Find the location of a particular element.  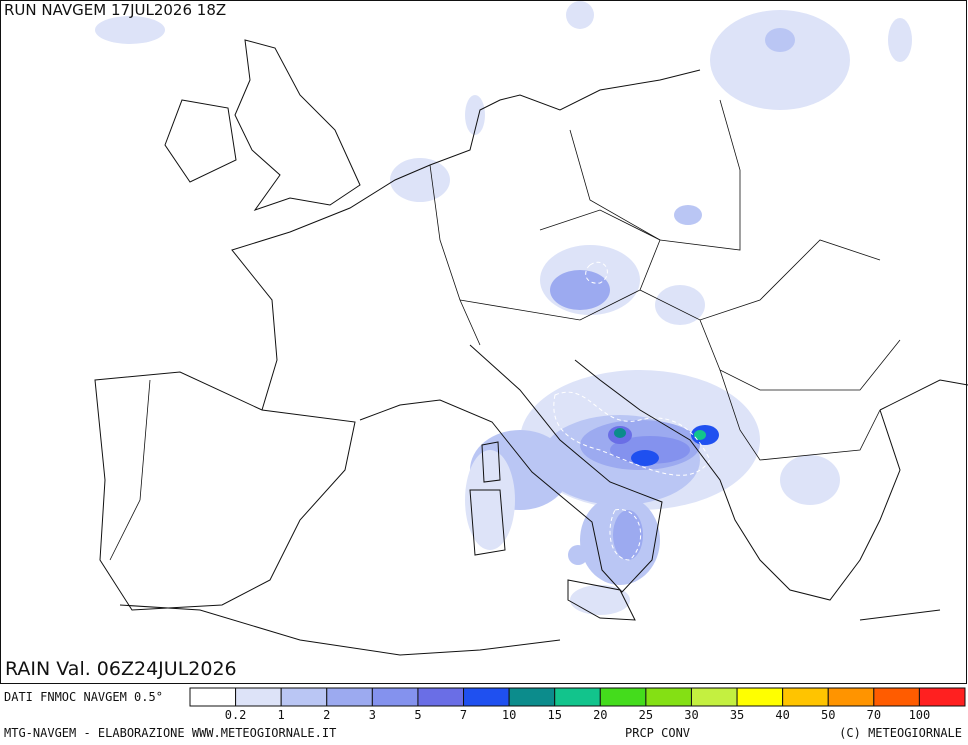

valid-label: RAIN Val. 06Z24JUL2026 is located at coordinates (121, 669).